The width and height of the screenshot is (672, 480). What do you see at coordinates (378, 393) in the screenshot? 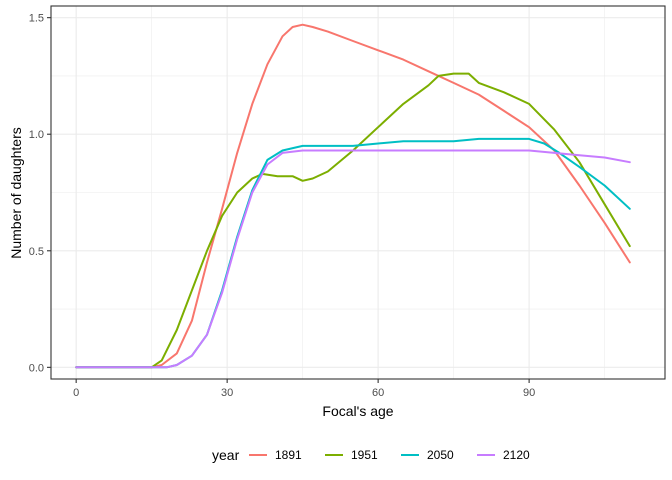
I see `x-tick-label: 60` at bounding box center [378, 393].